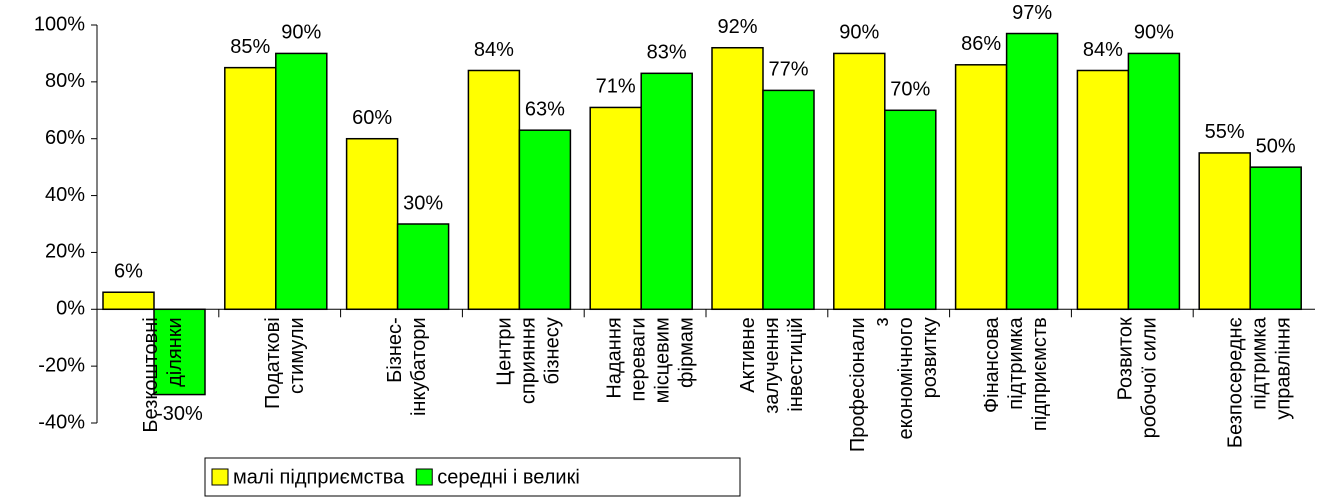 Image resolution: width=1332 pixels, height=498 pixels. What do you see at coordinates (175, 352) in the screenshot?
I see `x-tick-label: ділянки` at bounding box center [175, 352].